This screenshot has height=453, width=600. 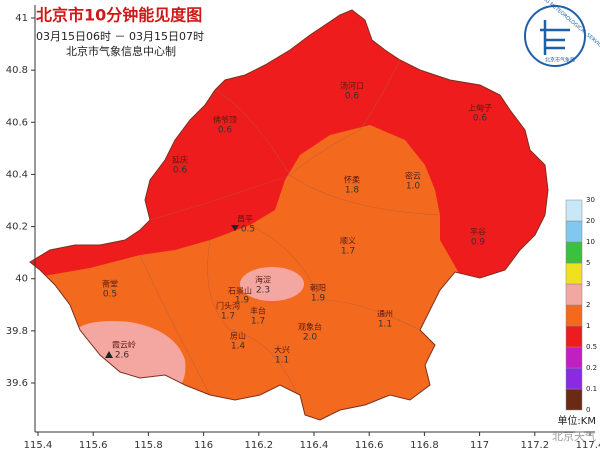 What do you see at coordinates (17, 383) in the screenshot?
I see `y-tick-label: 39.6` at bounding box center [17, 383].